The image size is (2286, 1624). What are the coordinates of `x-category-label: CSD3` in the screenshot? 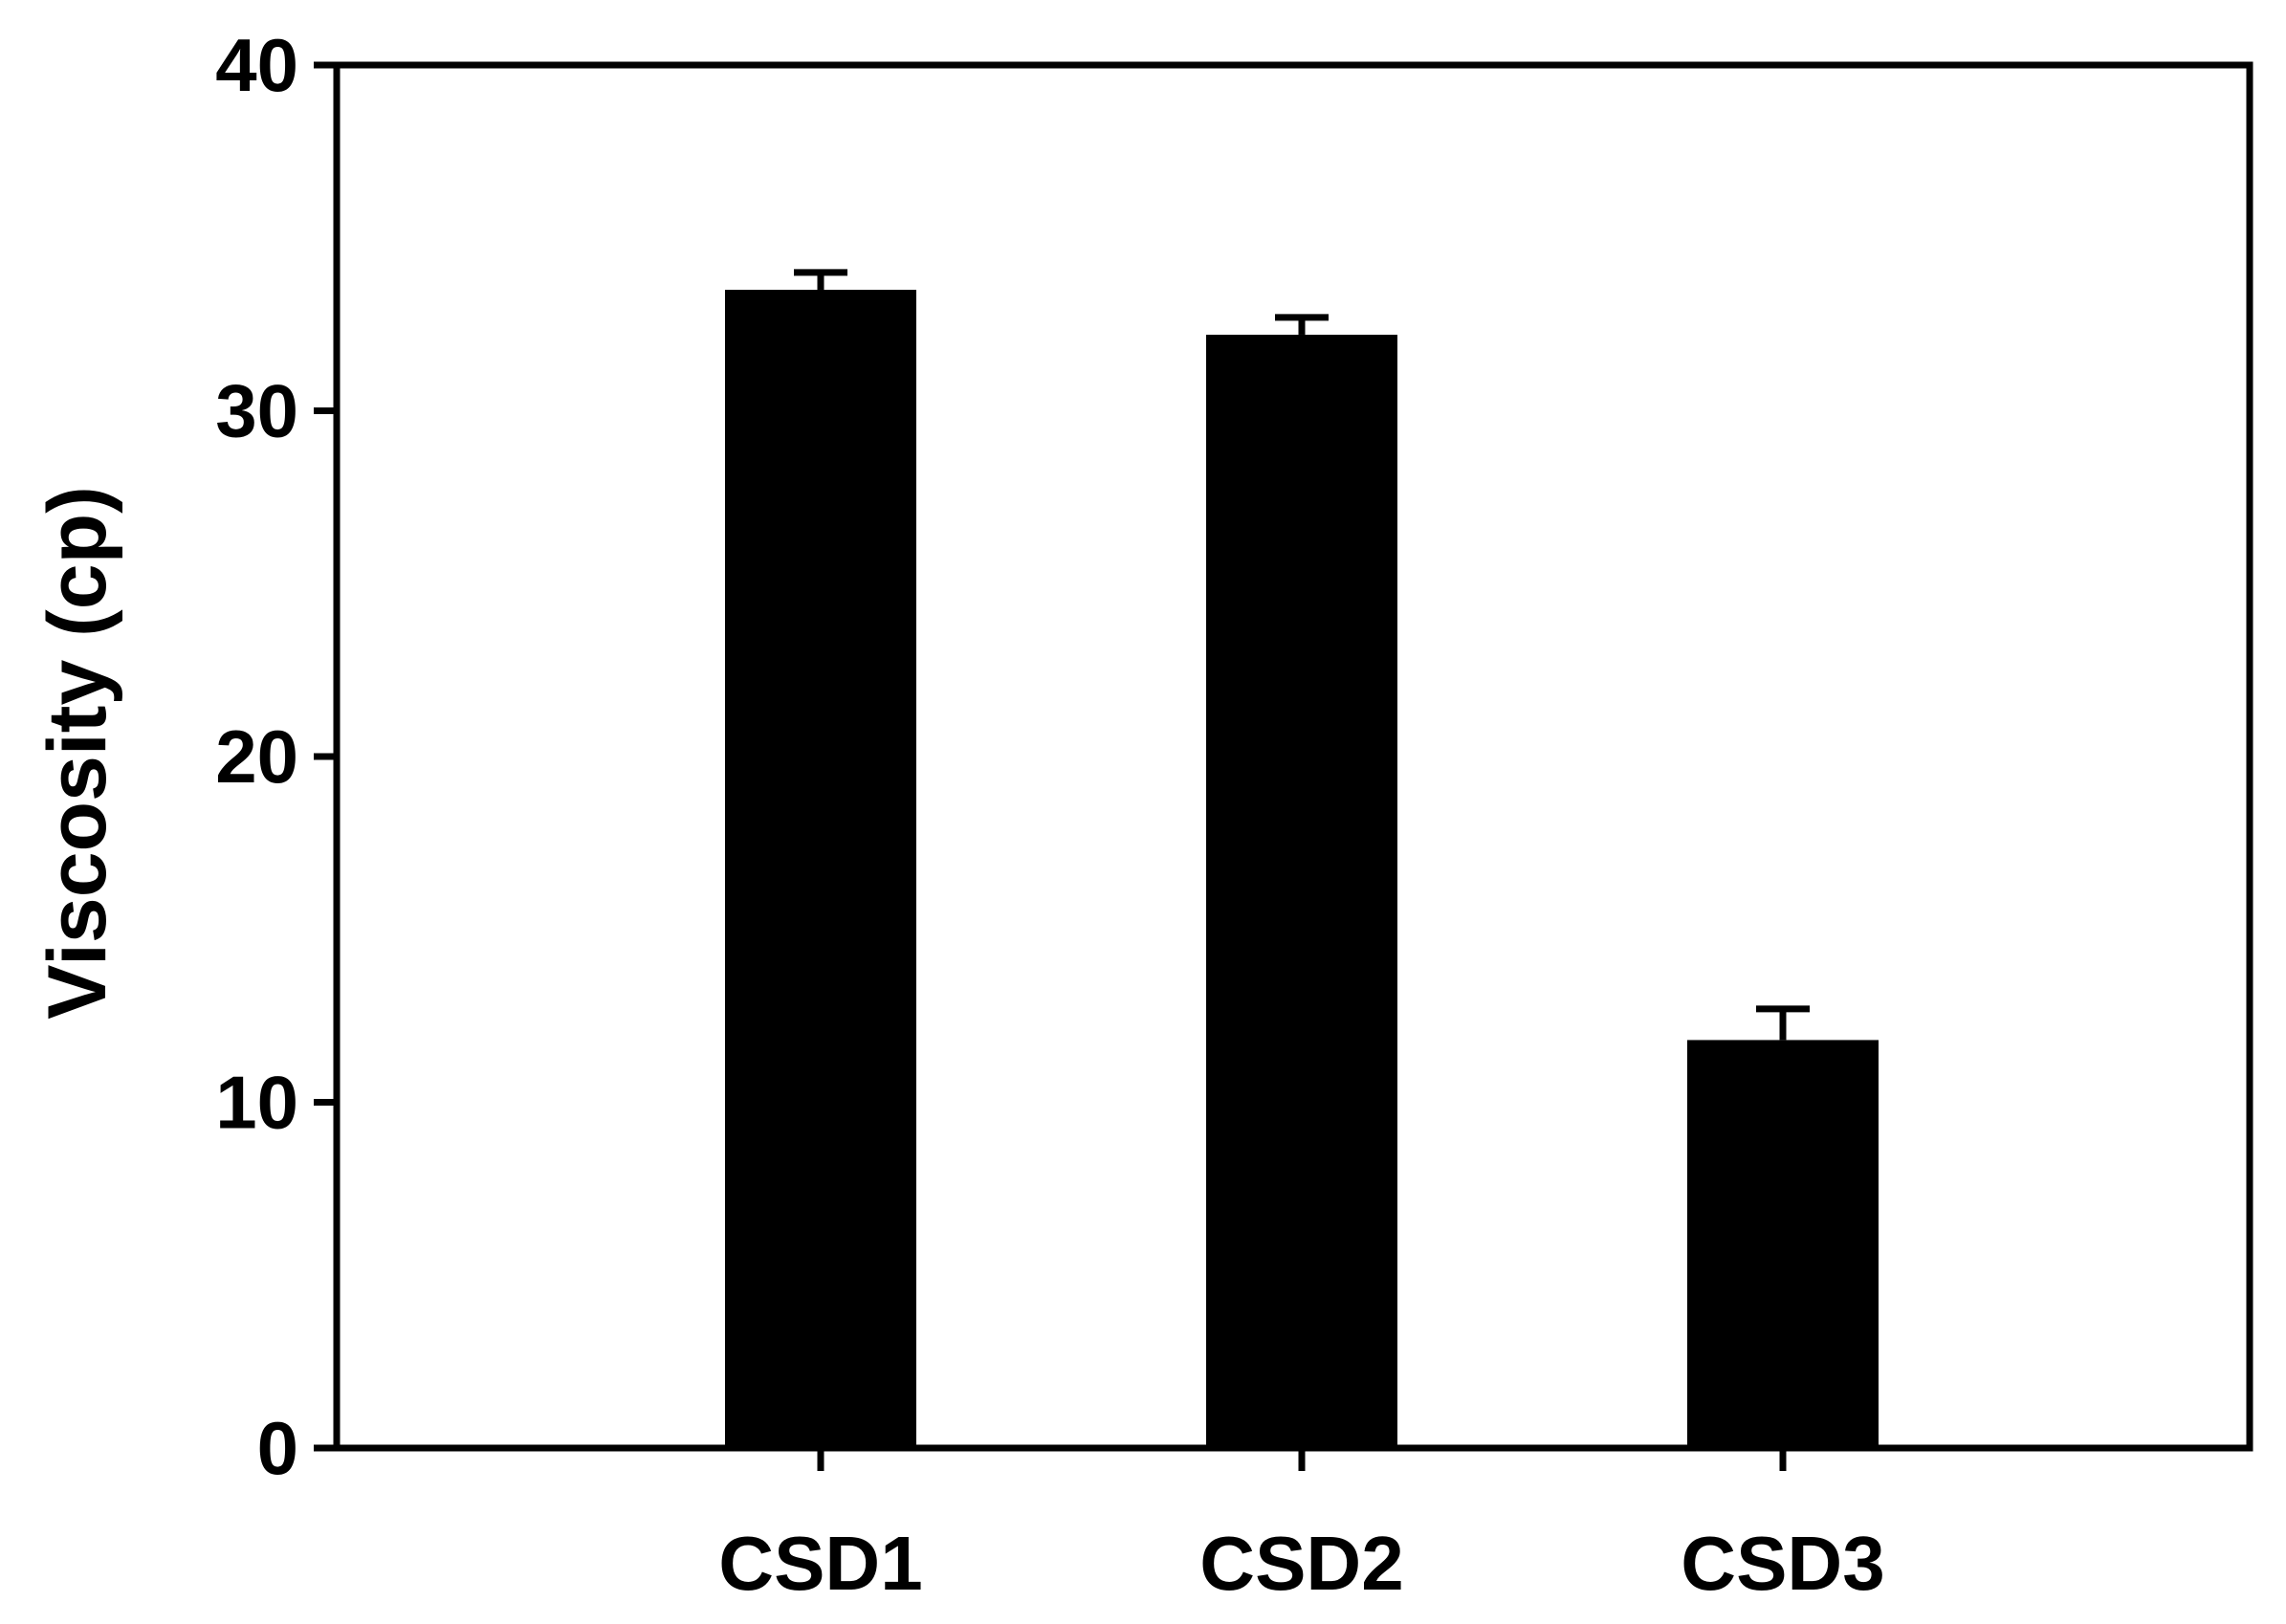 It's located at (1783, 1563).